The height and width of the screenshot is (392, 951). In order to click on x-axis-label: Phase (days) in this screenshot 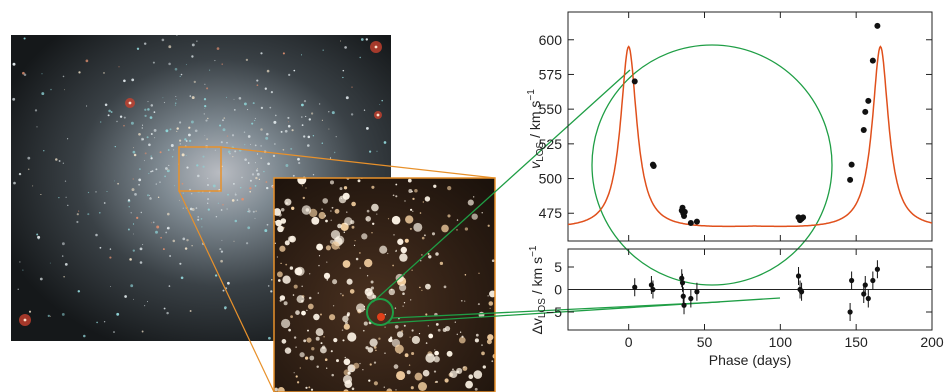, I will do `click(750, 360)`.